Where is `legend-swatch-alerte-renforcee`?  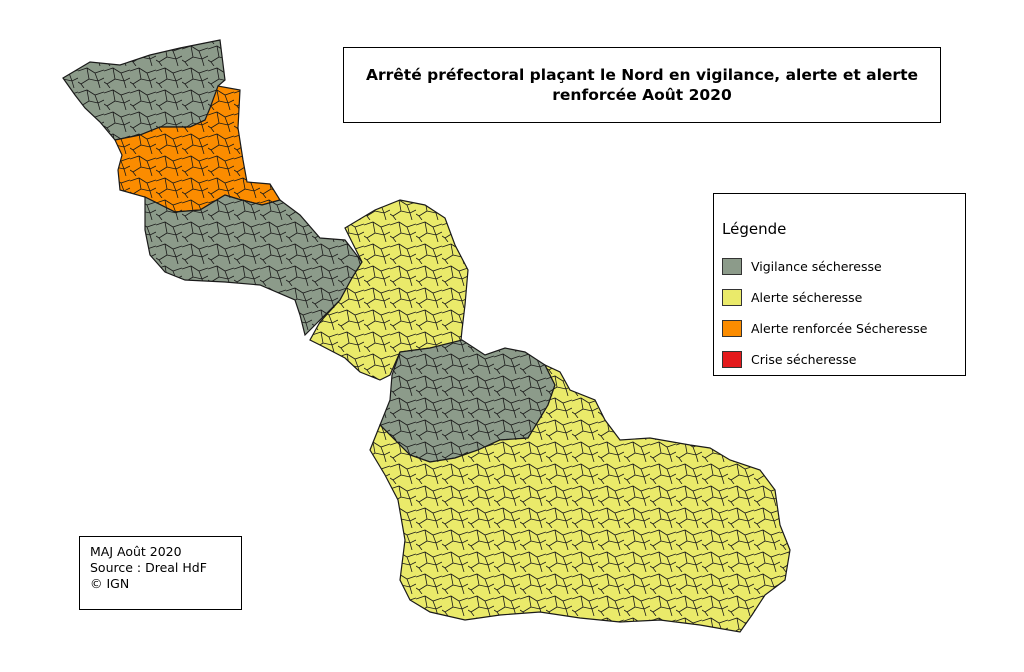 legend-swatch-alerte-renforcee is located at coordinates (732, 328).